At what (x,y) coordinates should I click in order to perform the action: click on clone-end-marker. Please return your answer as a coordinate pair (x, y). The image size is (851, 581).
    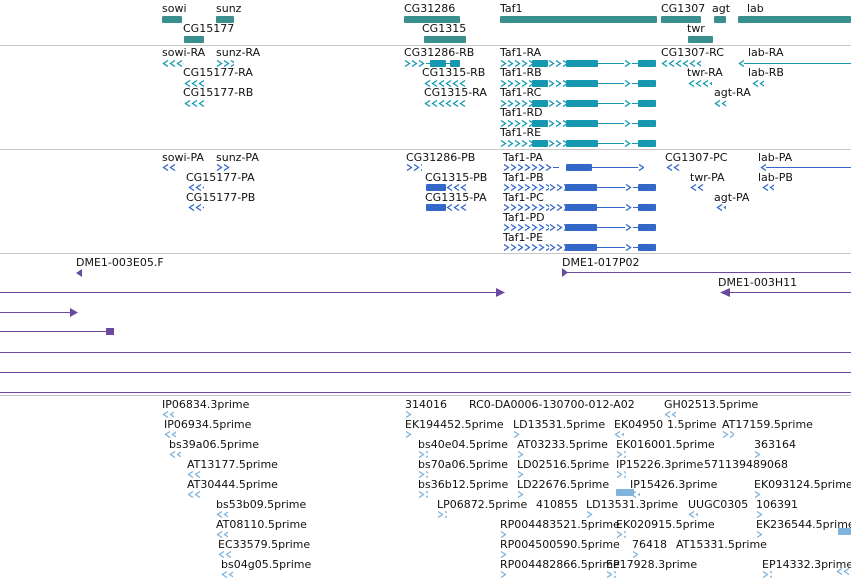
    Looking at the image, I should click on (74, 312).